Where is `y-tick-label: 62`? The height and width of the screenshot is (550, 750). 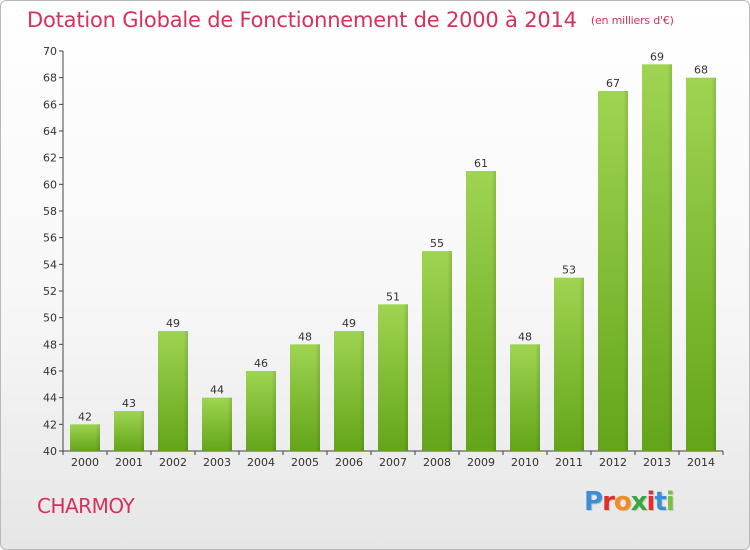
y-tick-label: 62 is located at coordinates (50, 158).